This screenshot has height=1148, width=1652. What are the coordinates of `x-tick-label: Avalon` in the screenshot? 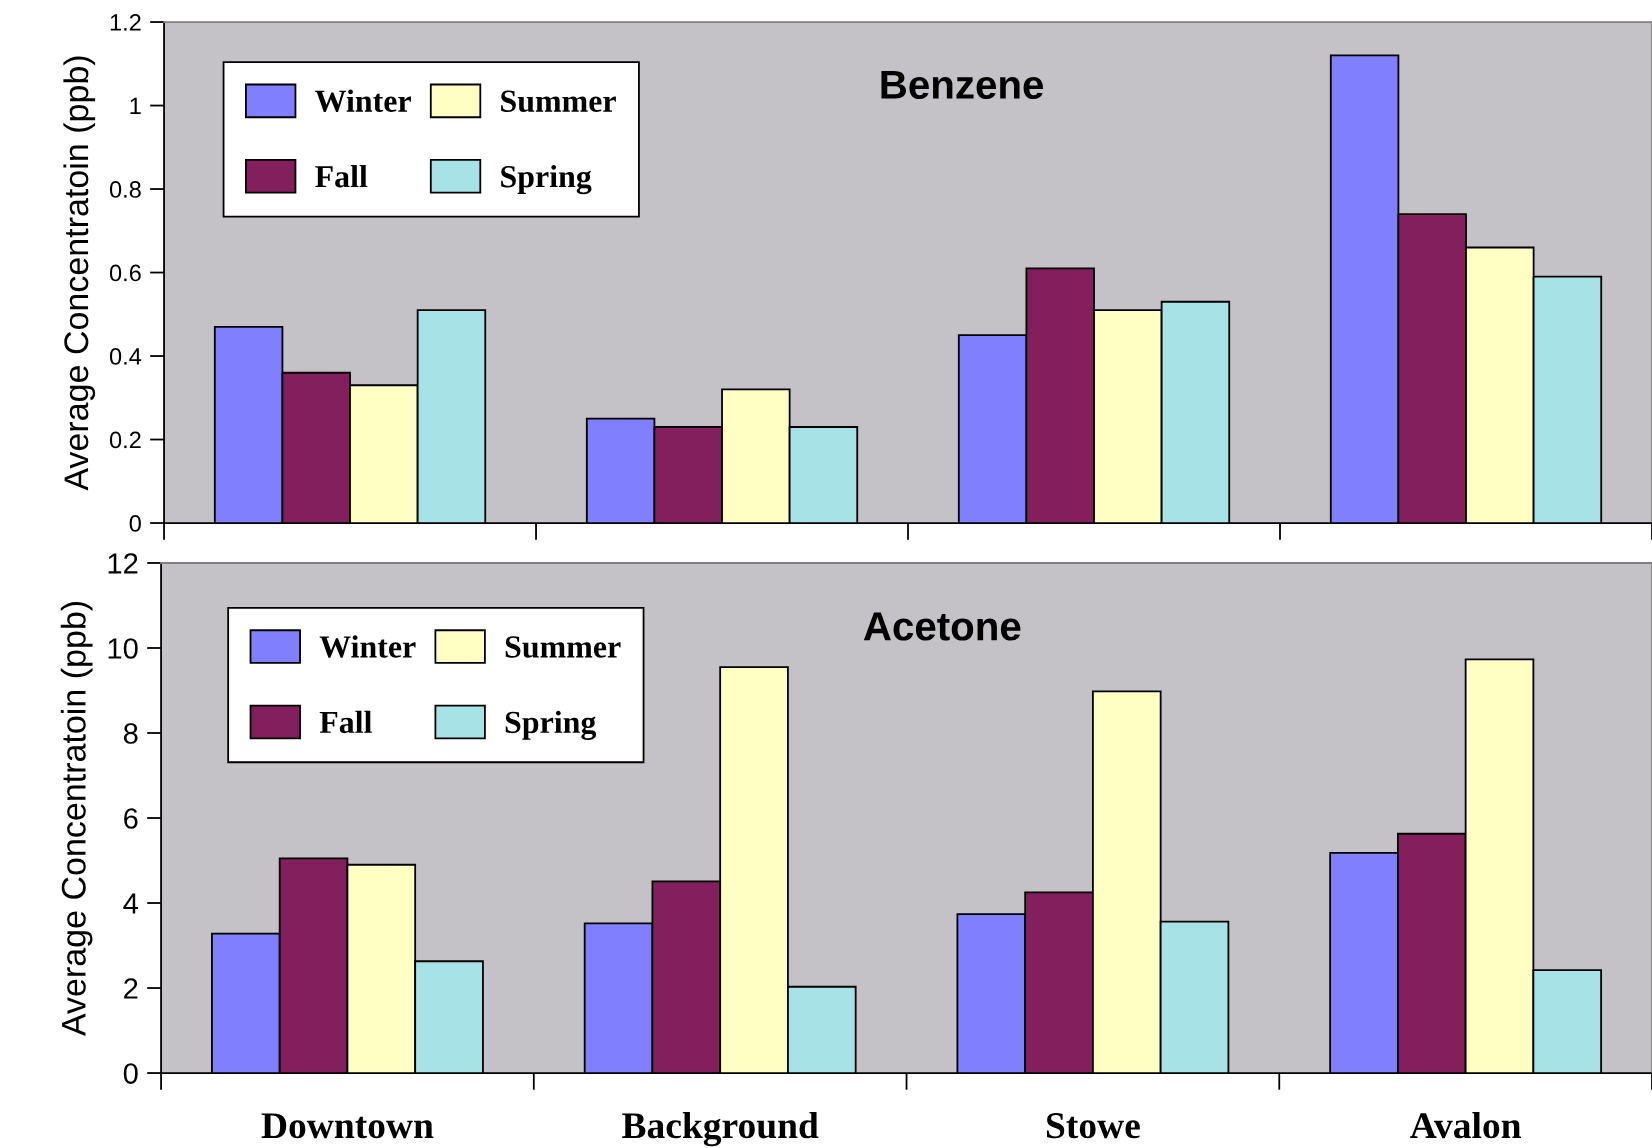 It's located at (1465, 1125).